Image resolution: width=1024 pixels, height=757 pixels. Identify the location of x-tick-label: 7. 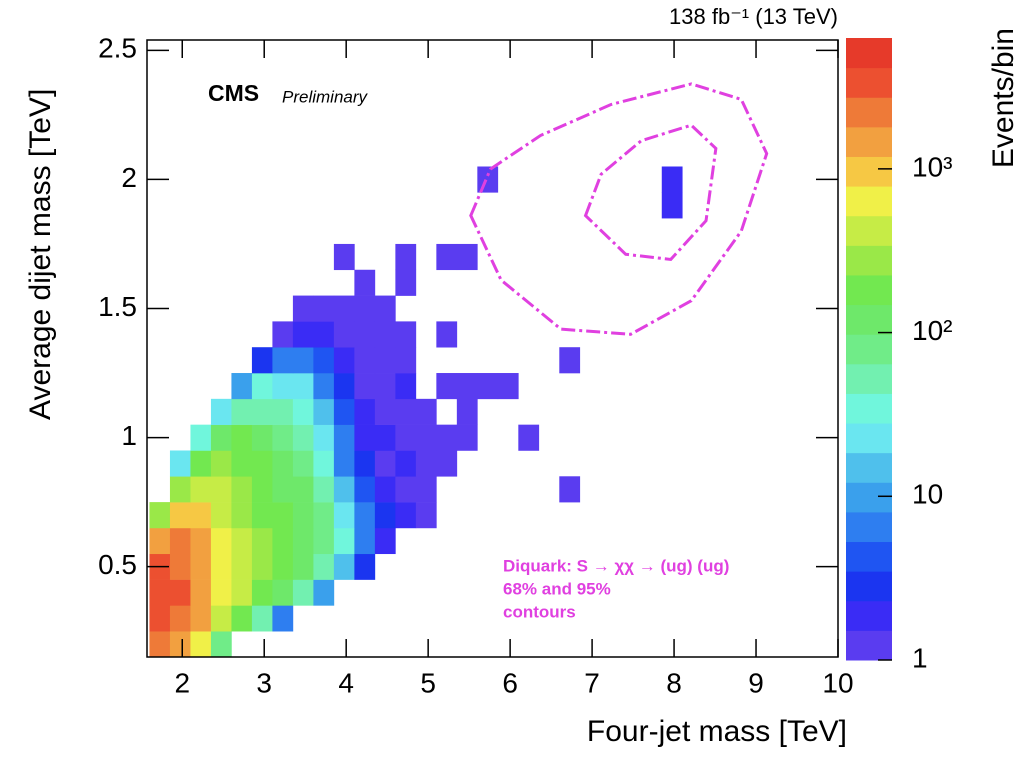
(592, 682).